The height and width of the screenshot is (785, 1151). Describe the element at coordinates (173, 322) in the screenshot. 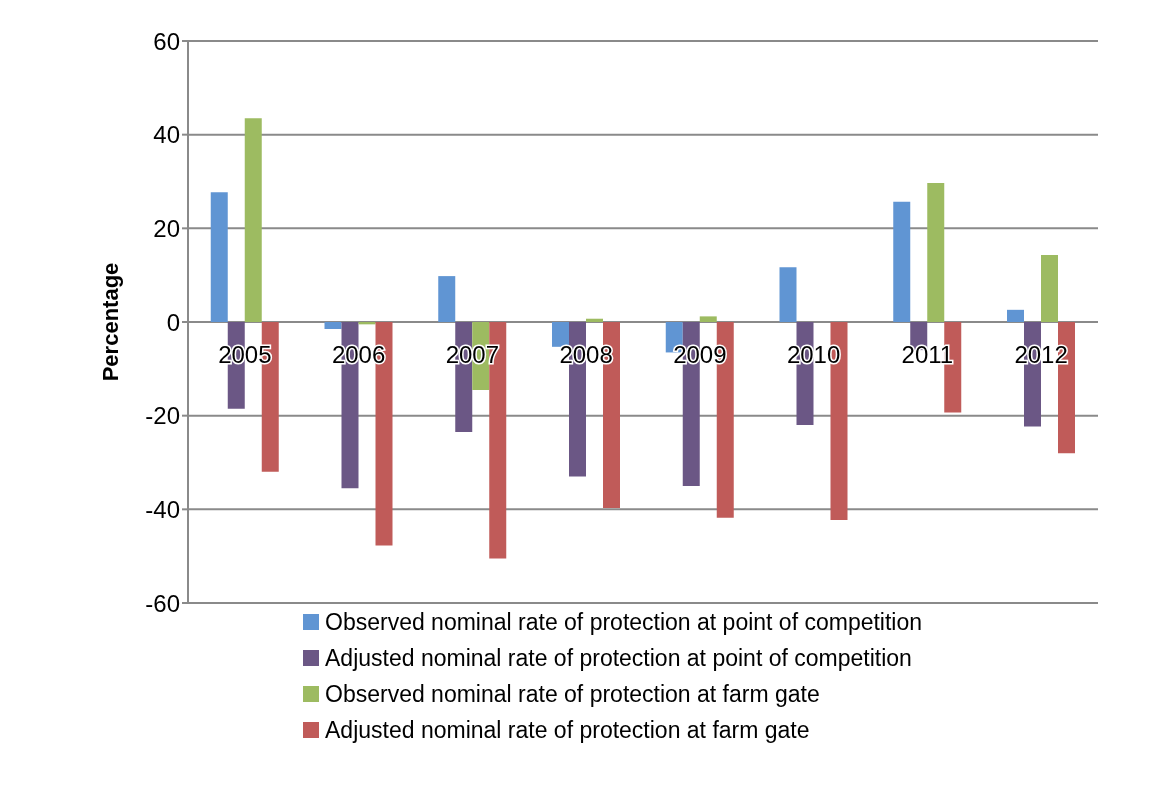

I see `y-tick-label: 0` at that location.